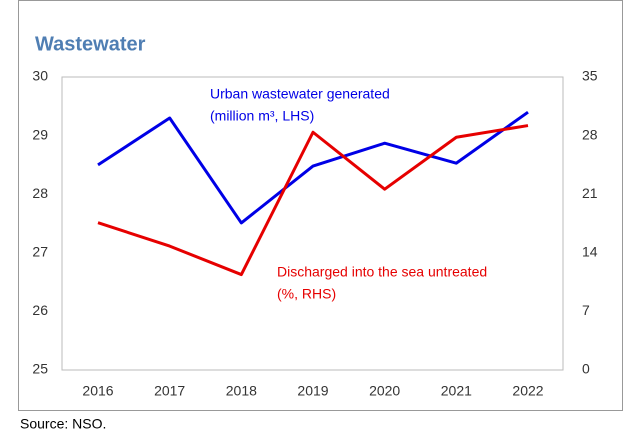 The image size is (623, 438). I want to click on series-label: Discharged into the sea untreated, so click(382, 272).